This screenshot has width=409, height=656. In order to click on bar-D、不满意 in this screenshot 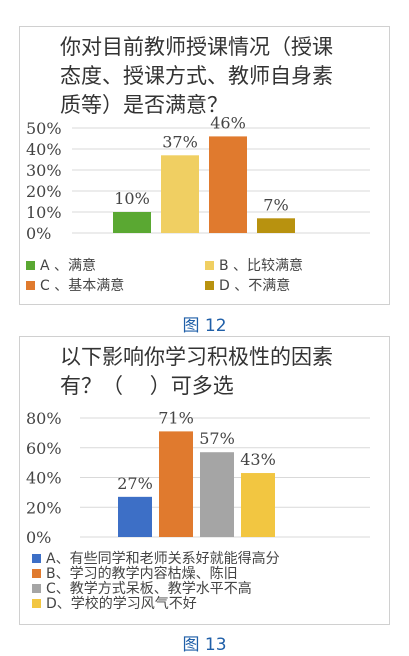, I will do `click(276, 225)`.